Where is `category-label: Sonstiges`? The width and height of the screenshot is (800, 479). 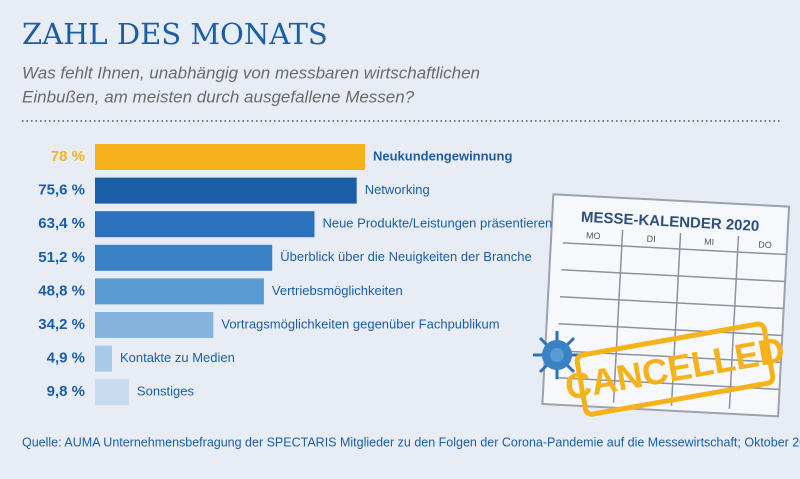 category-label: Sonstiges is located at coordinates (166, 391).